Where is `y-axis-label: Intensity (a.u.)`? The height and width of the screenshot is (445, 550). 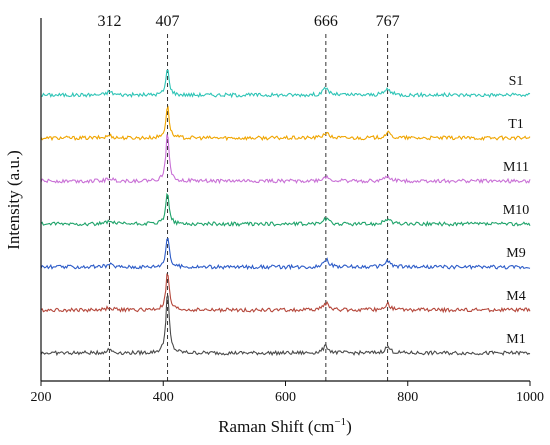
y-axis-label: Intensity (a.u.) is located at coordinates (13, 200).